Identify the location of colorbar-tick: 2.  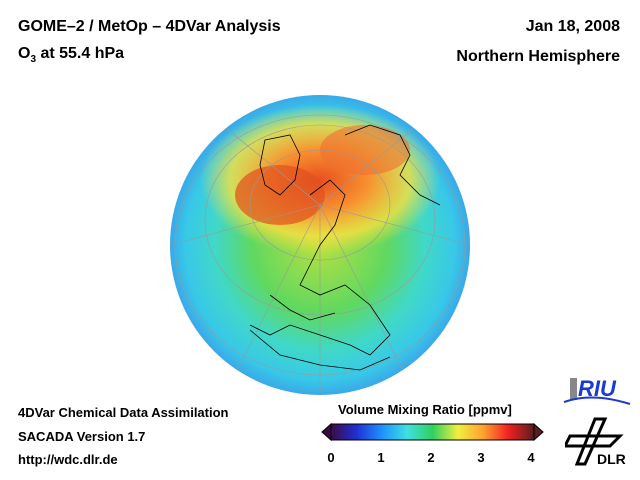
(431, 457).